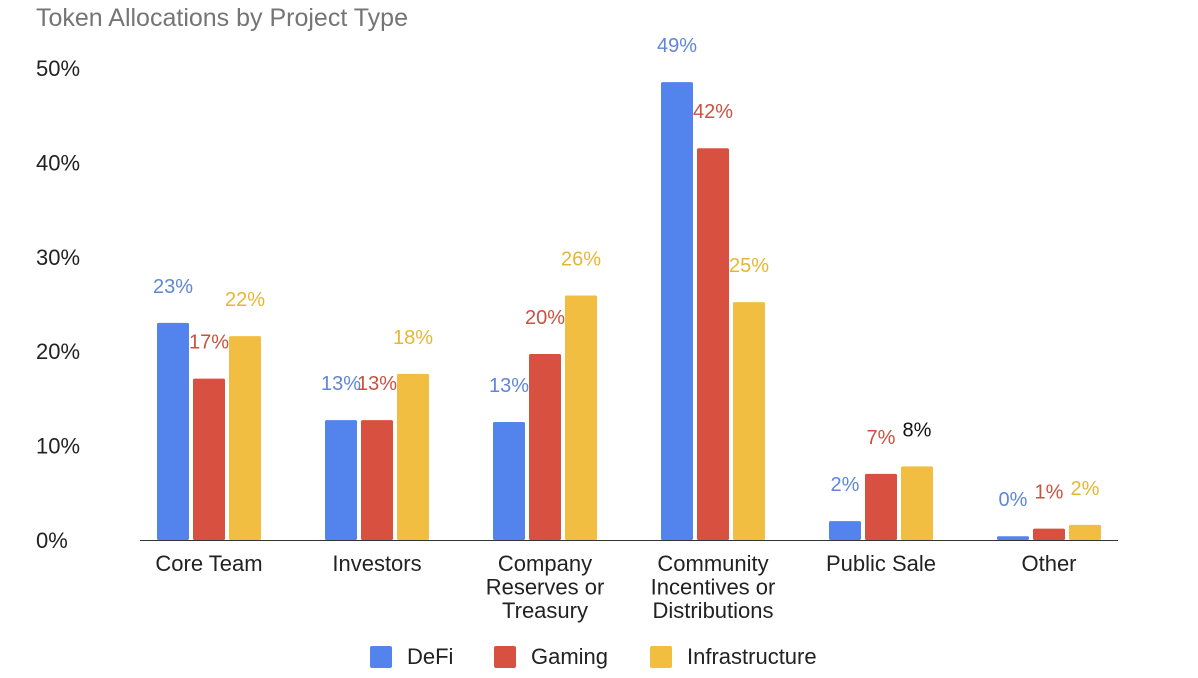 The image size is (1198, 678). What do you see at coordinates (1049, 493) in the screenshot?
I see `data-label: 1%` at bounding box center [1049, 493].